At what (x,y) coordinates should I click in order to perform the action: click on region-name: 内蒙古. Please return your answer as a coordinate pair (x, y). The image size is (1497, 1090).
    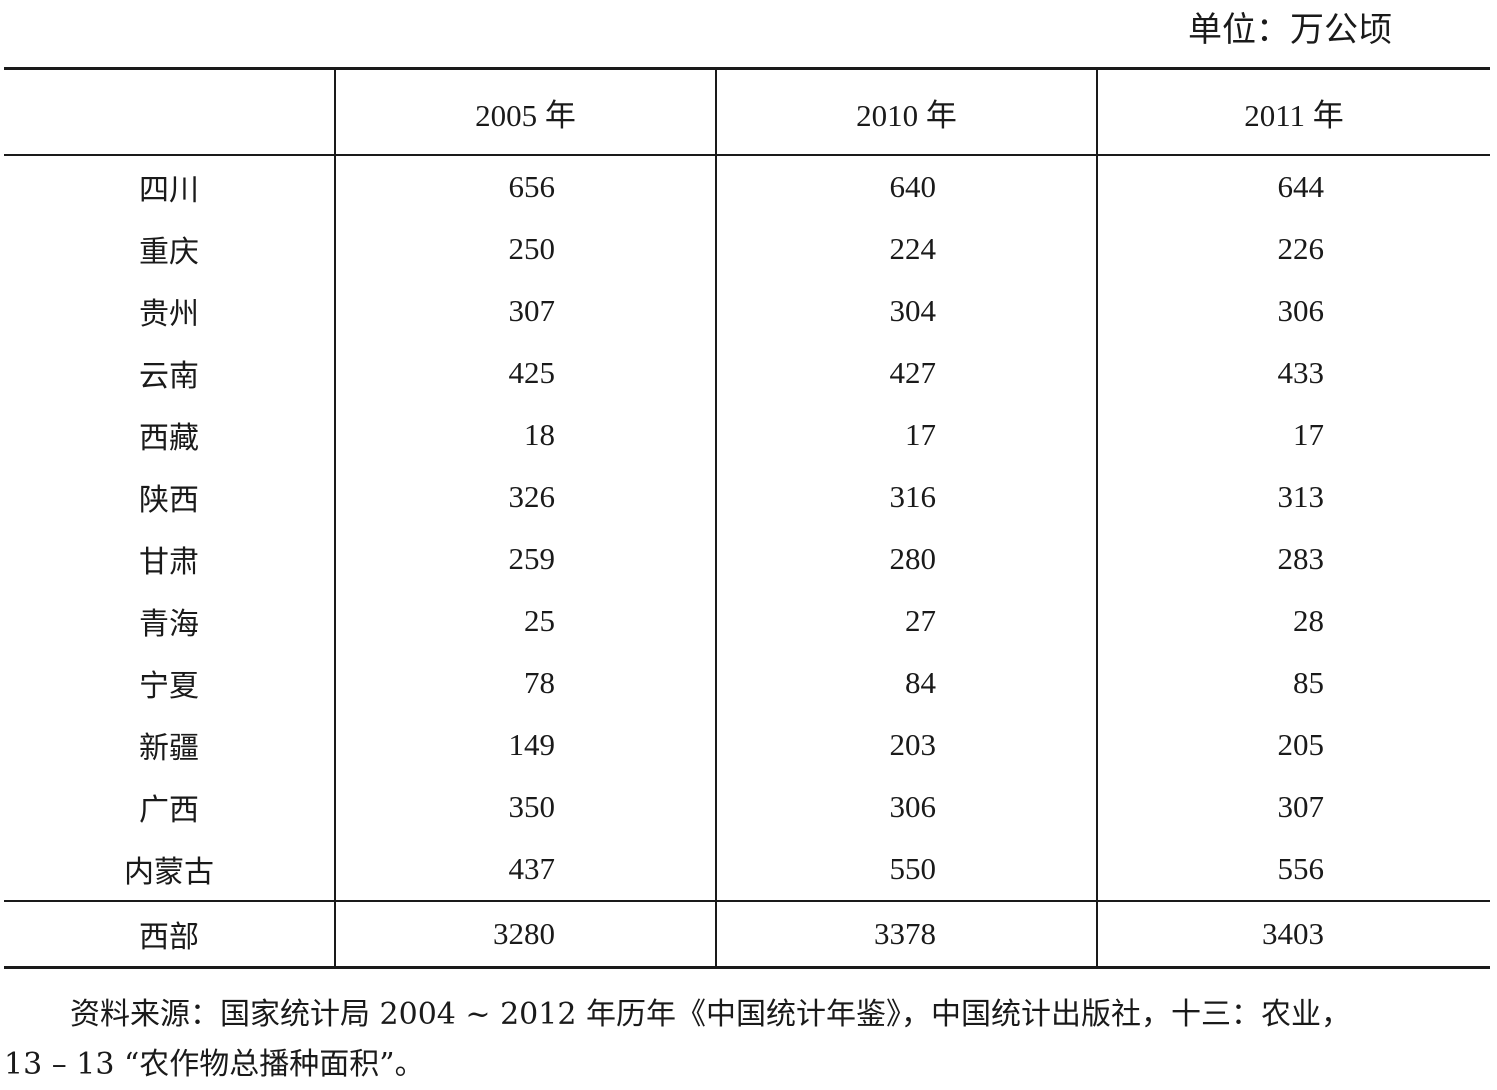
    Looking at the image, I should click on (170, 869).